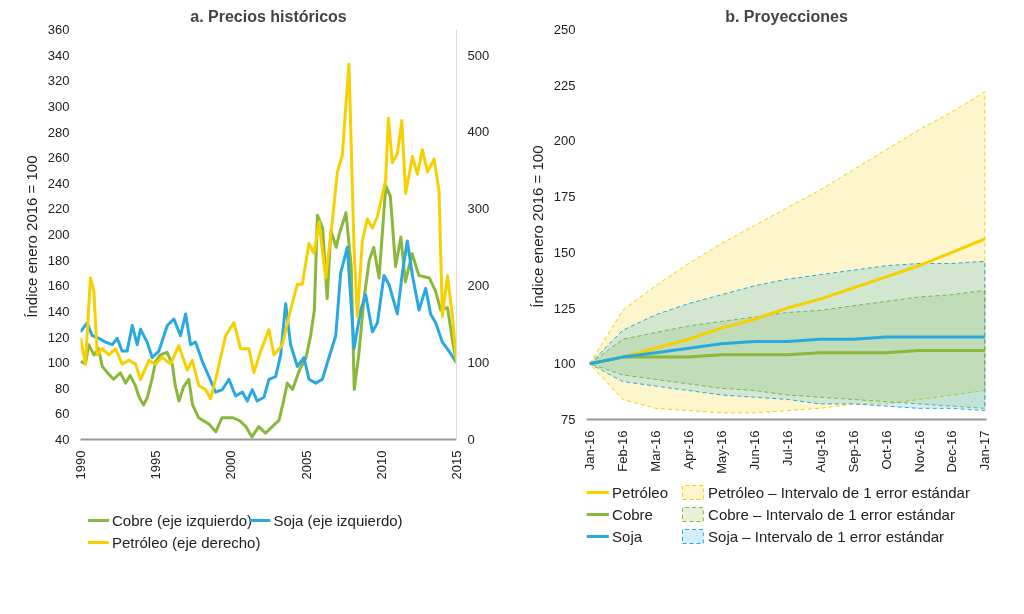 Image resolution: width=1024 pixels, height=614 pixels. What do you see at coordinates (58, 158) in the screenshot?
I see `y-tick-label: 260` at bounding box center [58, 158].